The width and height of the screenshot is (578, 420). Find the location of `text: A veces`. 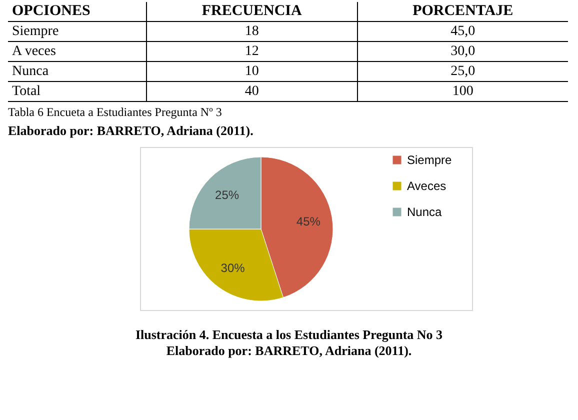

text: A veces is located at coordinates (34, 51).